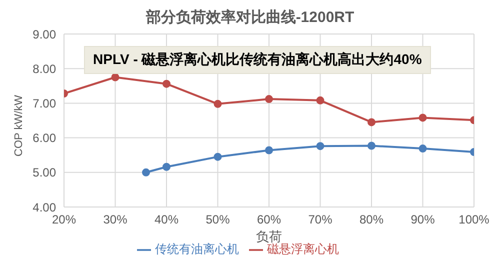 The width and height of the screenshot is (500, 267). What do you see at coordinates (115, 219) in the screenshot?
I see `x-tick-label: 30%` at bounding box center [115, 219].